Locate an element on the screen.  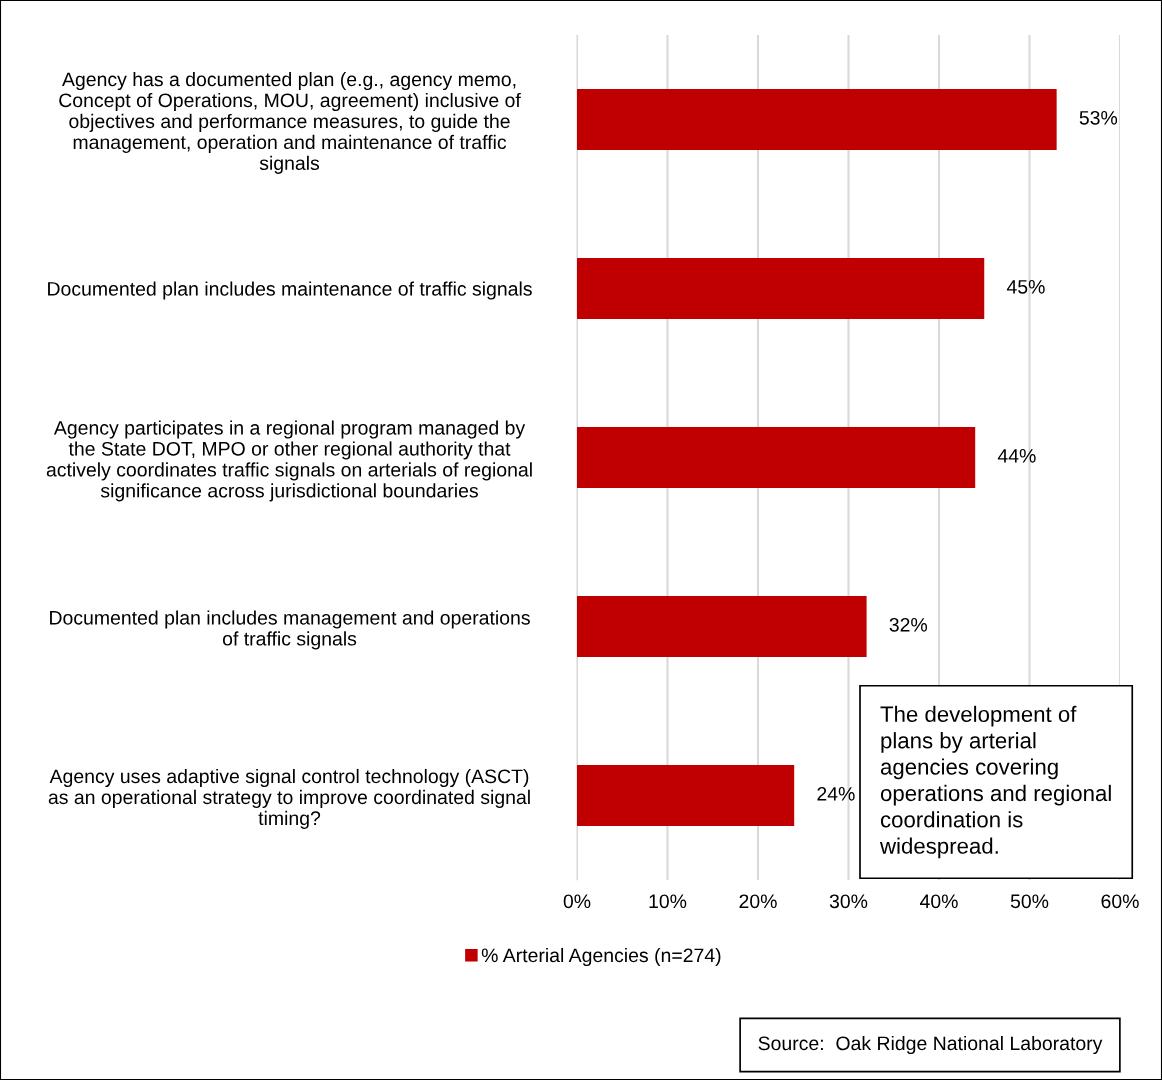
x-tick-label: 40% is located at coordinates (938, 901).